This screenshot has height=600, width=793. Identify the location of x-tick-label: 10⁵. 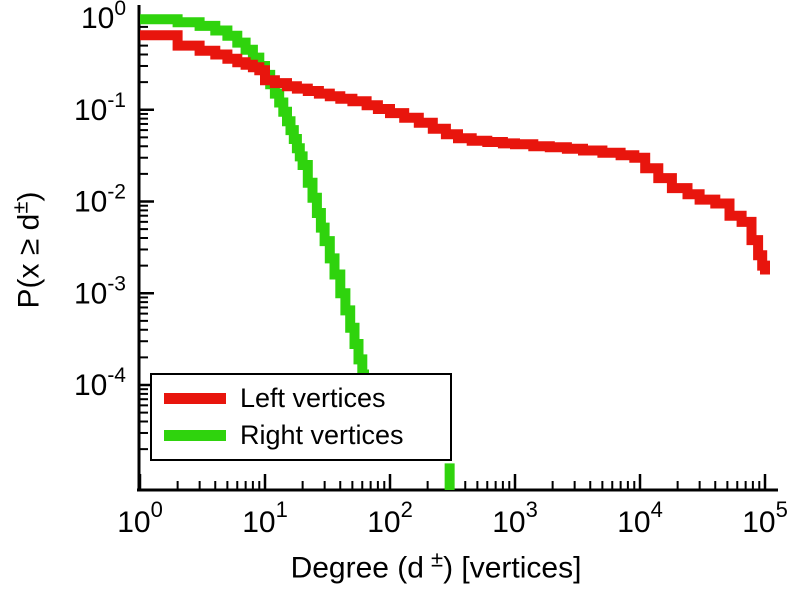
(765, 518).